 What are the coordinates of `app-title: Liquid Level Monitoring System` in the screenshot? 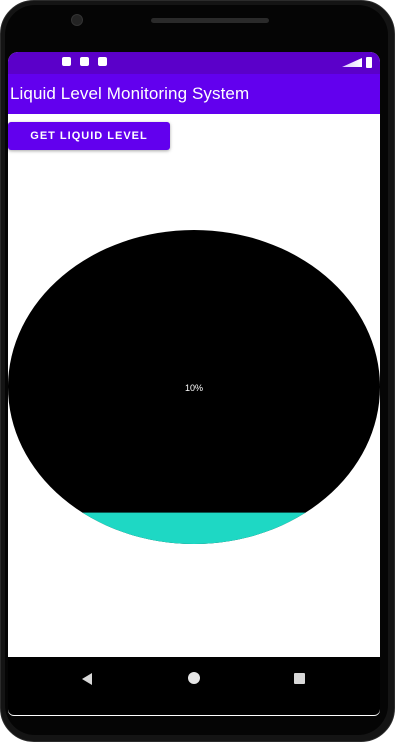 It's located at (130, 93).